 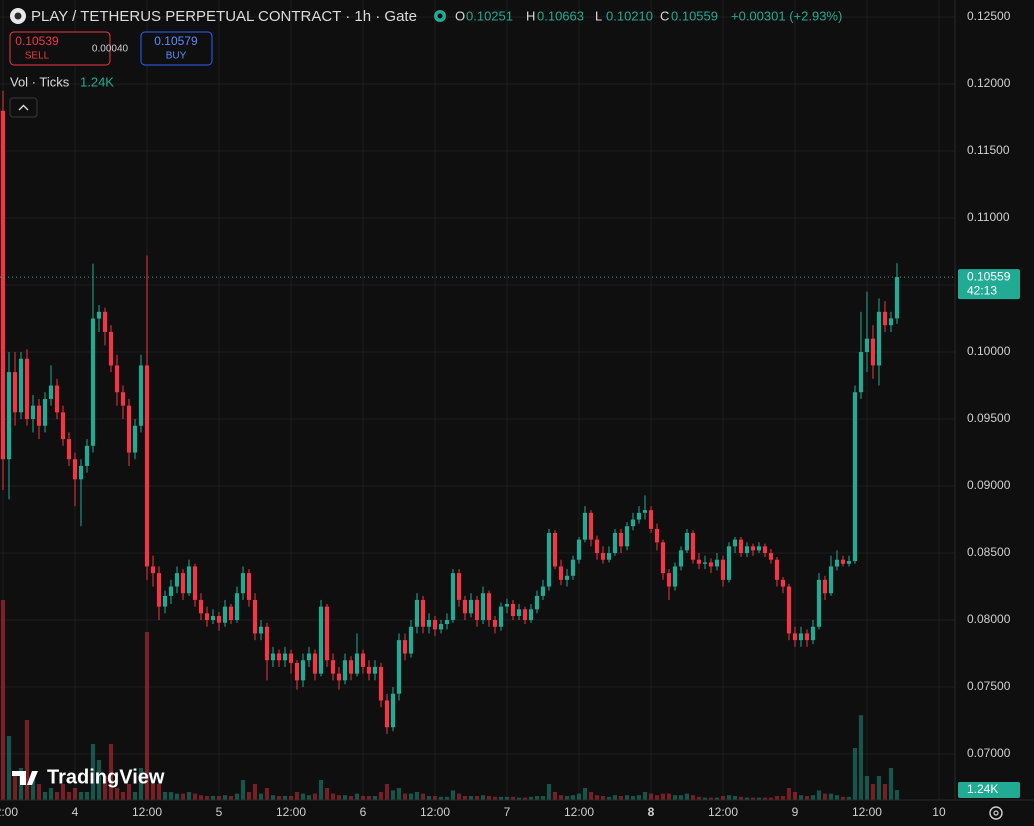 I want to click on settings-button, so click(x=996, y=813).